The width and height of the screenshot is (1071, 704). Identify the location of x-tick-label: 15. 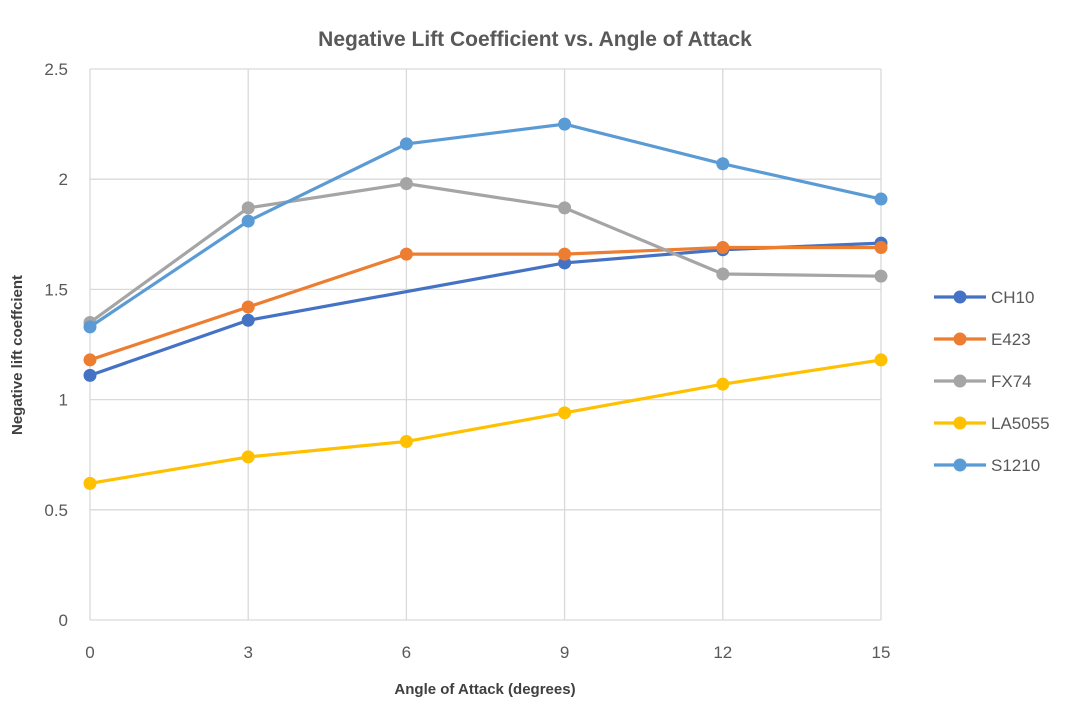
(881, 652).